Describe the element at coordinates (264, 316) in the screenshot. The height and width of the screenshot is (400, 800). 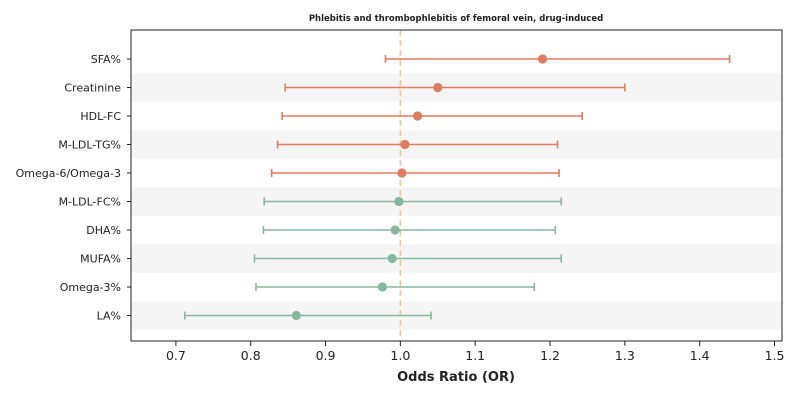
I see `data-row: LA%` at that location.